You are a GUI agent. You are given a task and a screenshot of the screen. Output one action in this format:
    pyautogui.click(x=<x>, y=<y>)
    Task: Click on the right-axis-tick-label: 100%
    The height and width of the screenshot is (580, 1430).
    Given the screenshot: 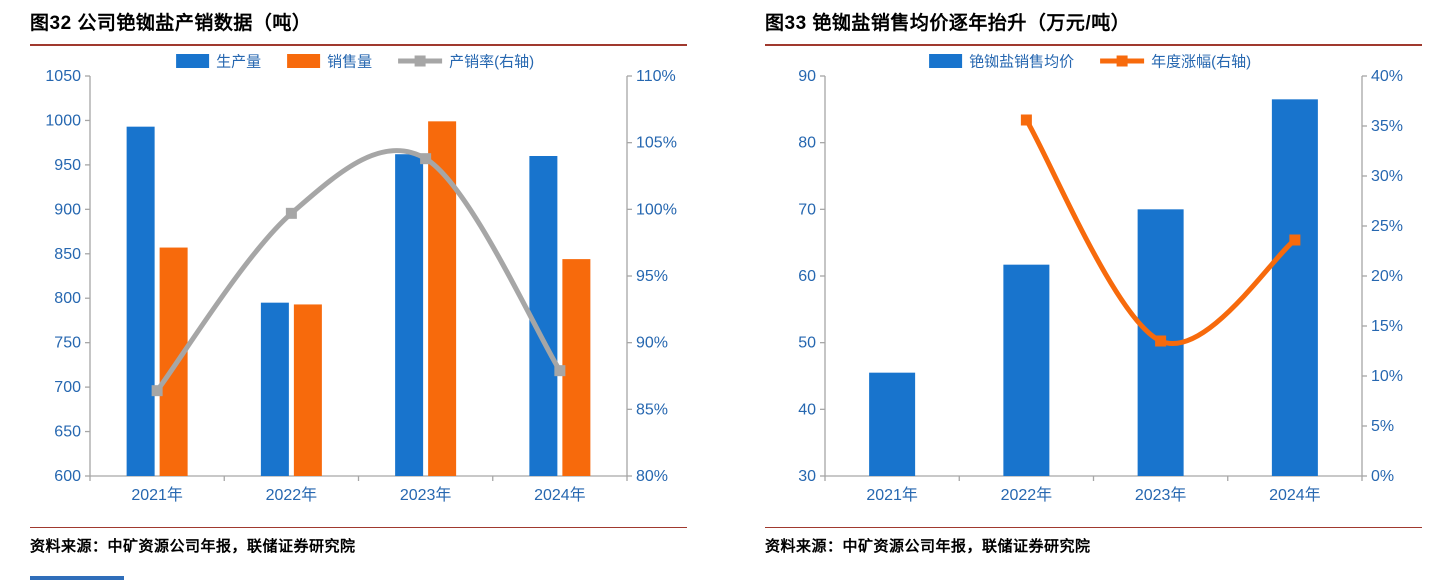 What is the action you would take?
    pyautogui.click(x=656, y=209)
    